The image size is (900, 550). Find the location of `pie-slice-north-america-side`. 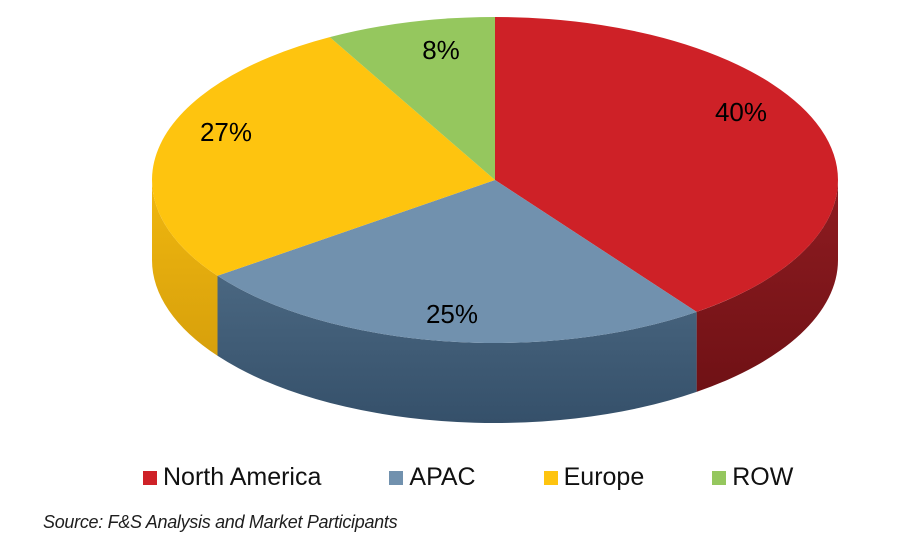

pie-slice-north-america-side is located at coordinates (767, 286).